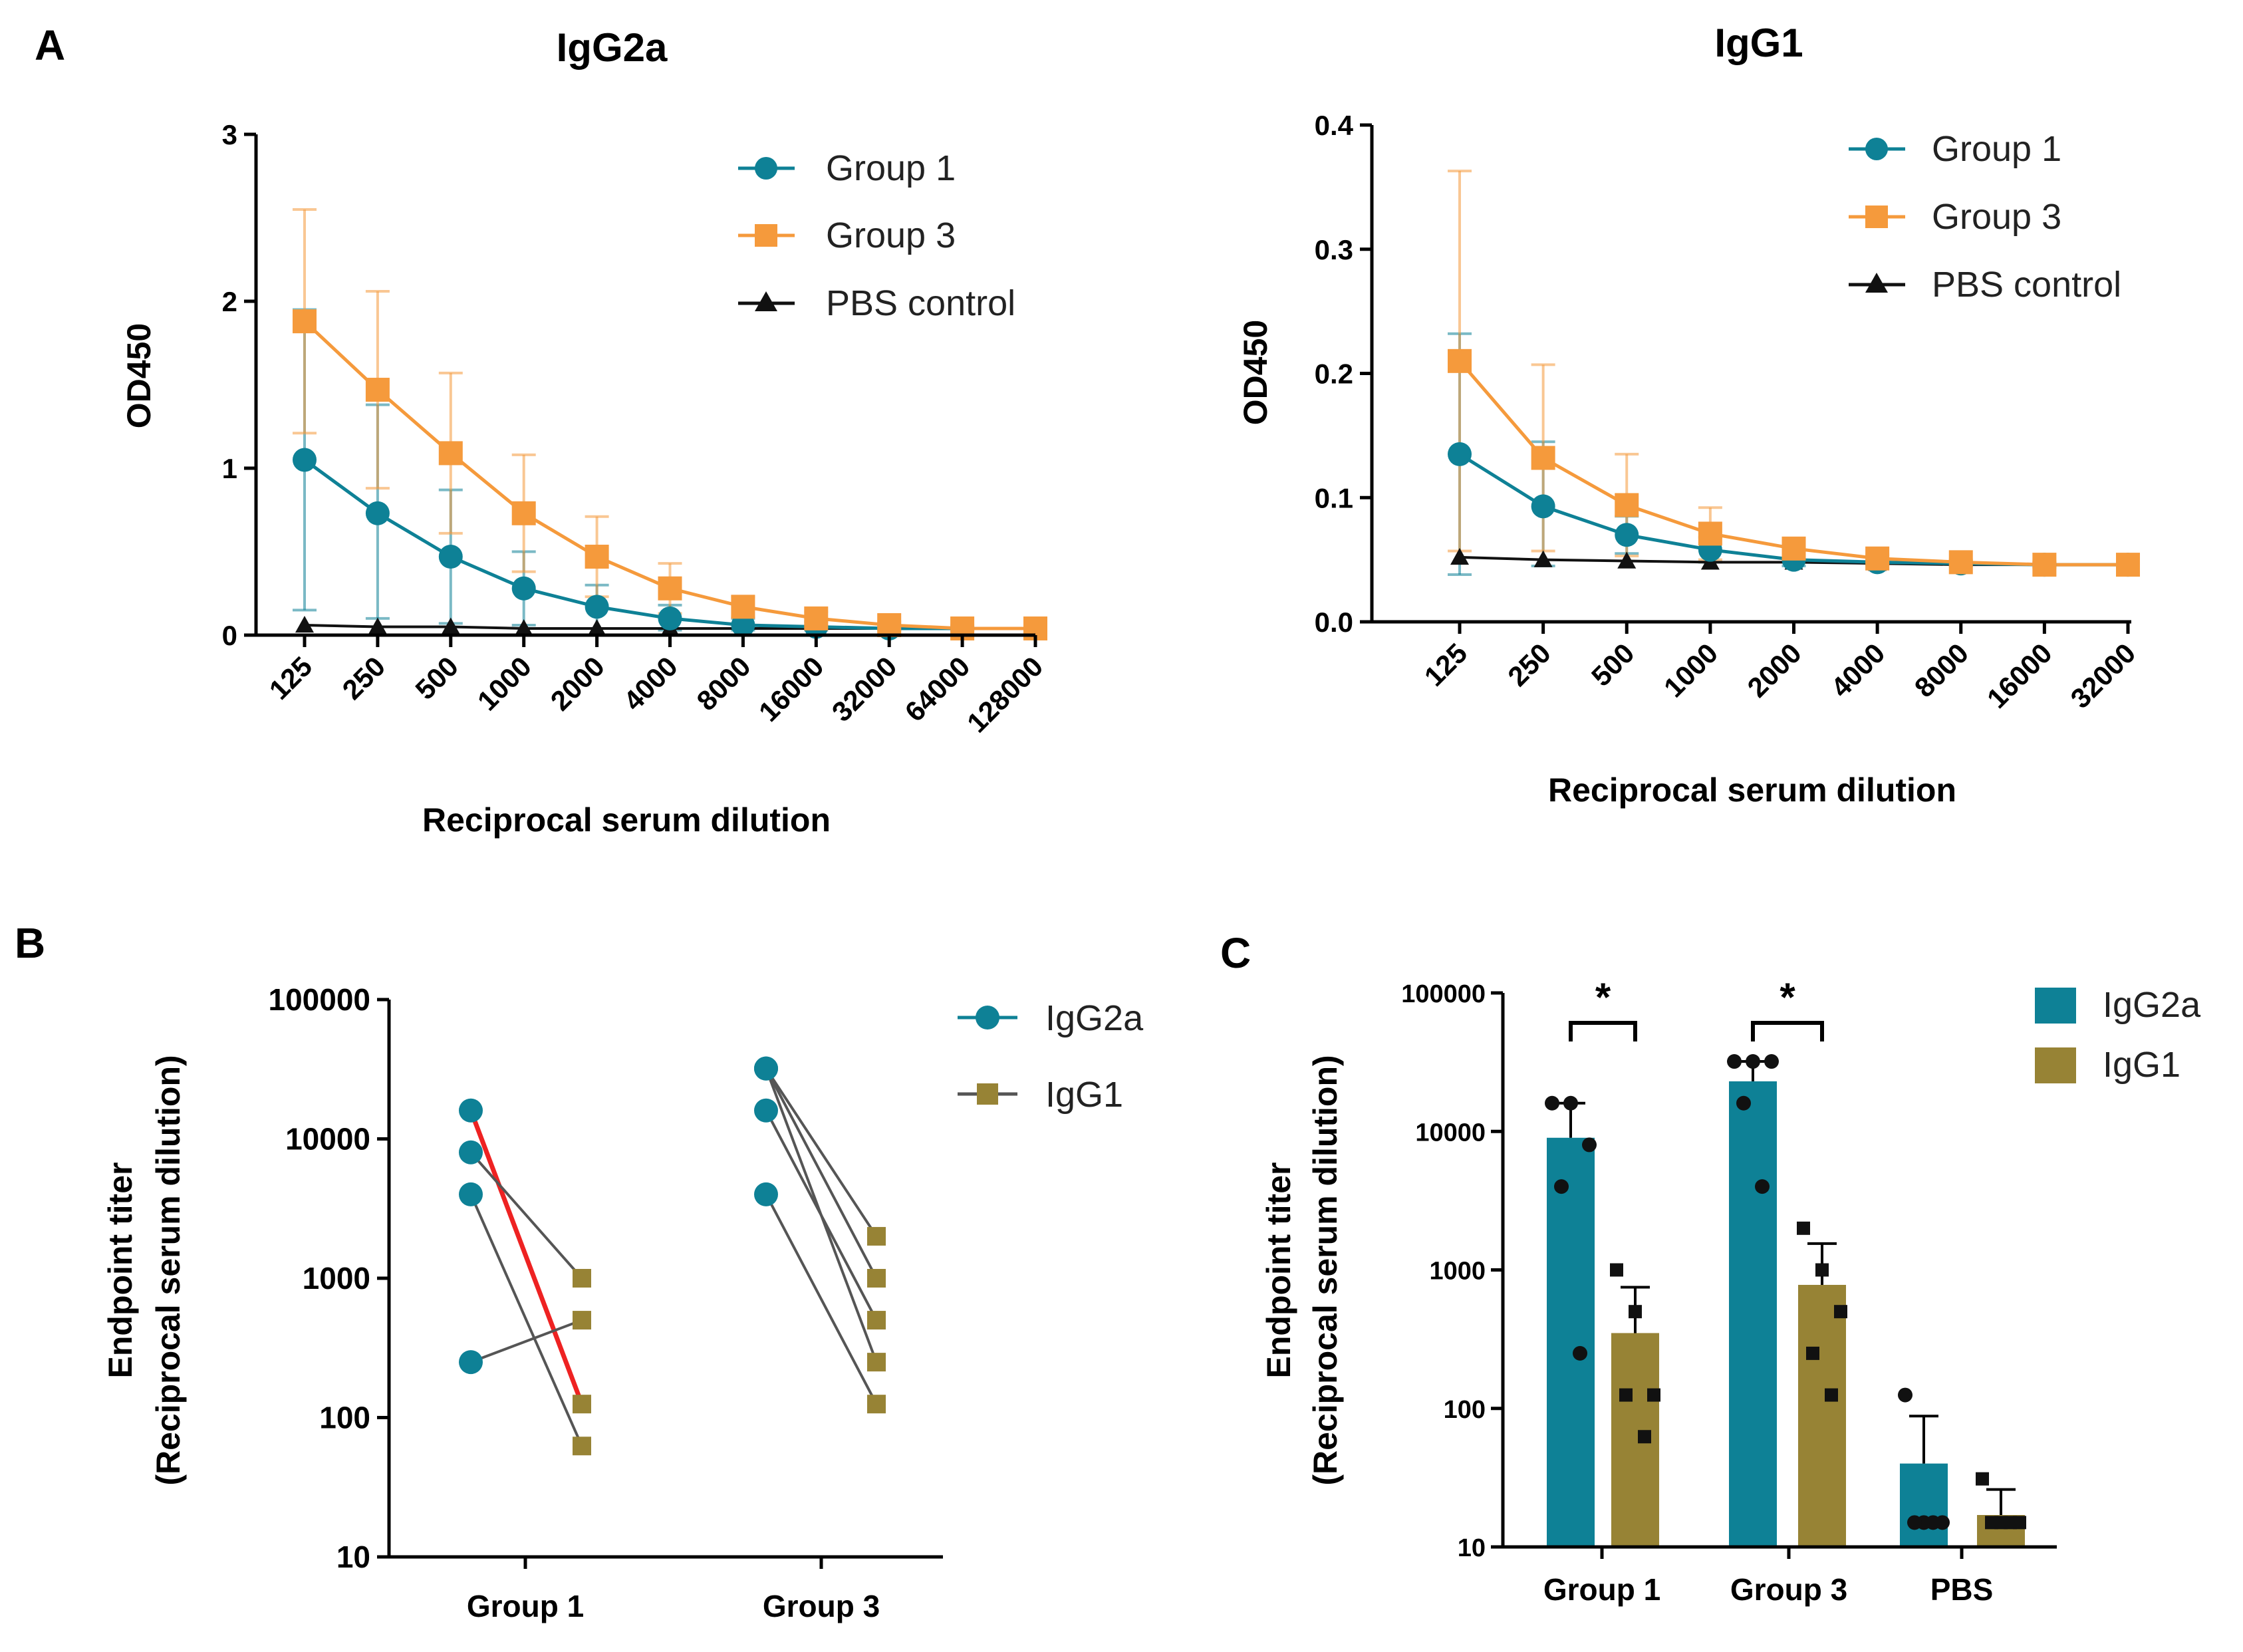 The height and width of the screenshot is (1652, 2243). What do you see at coordinates (1774, 670) in the screenshot?
I see `x-tick-label: 2000` at bounding box center [1774, 670].